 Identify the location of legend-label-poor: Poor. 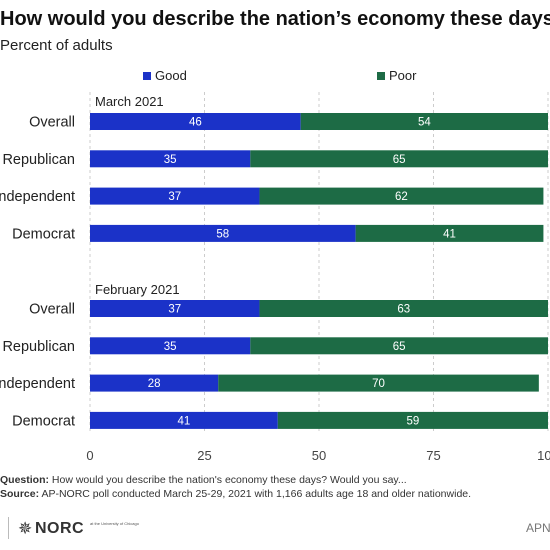
(403, 75).